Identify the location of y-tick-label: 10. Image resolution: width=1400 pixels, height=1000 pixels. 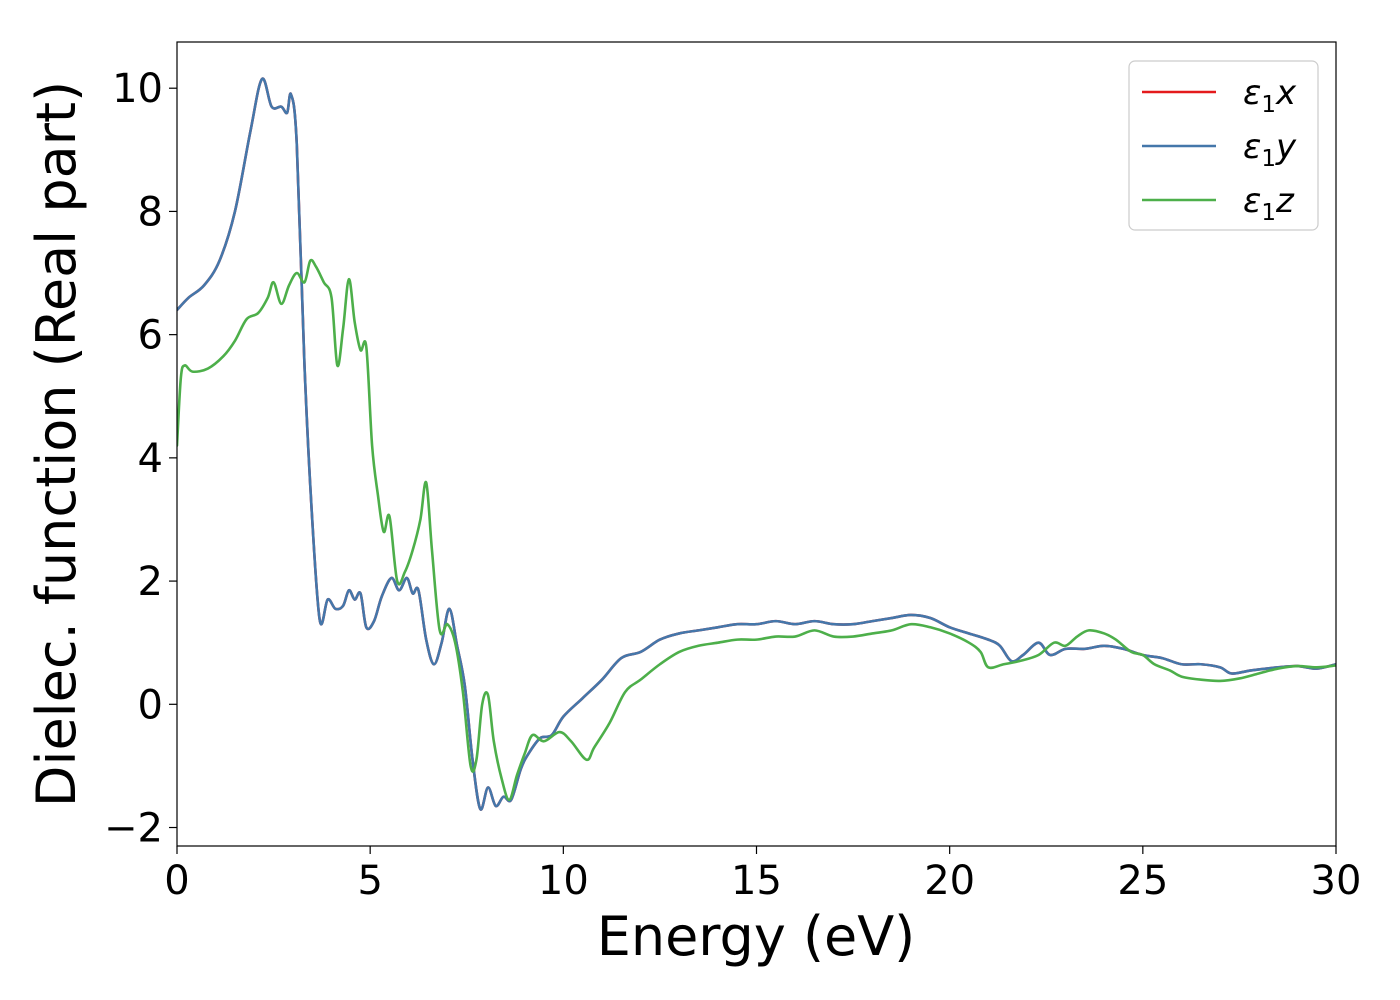
(137, 89).